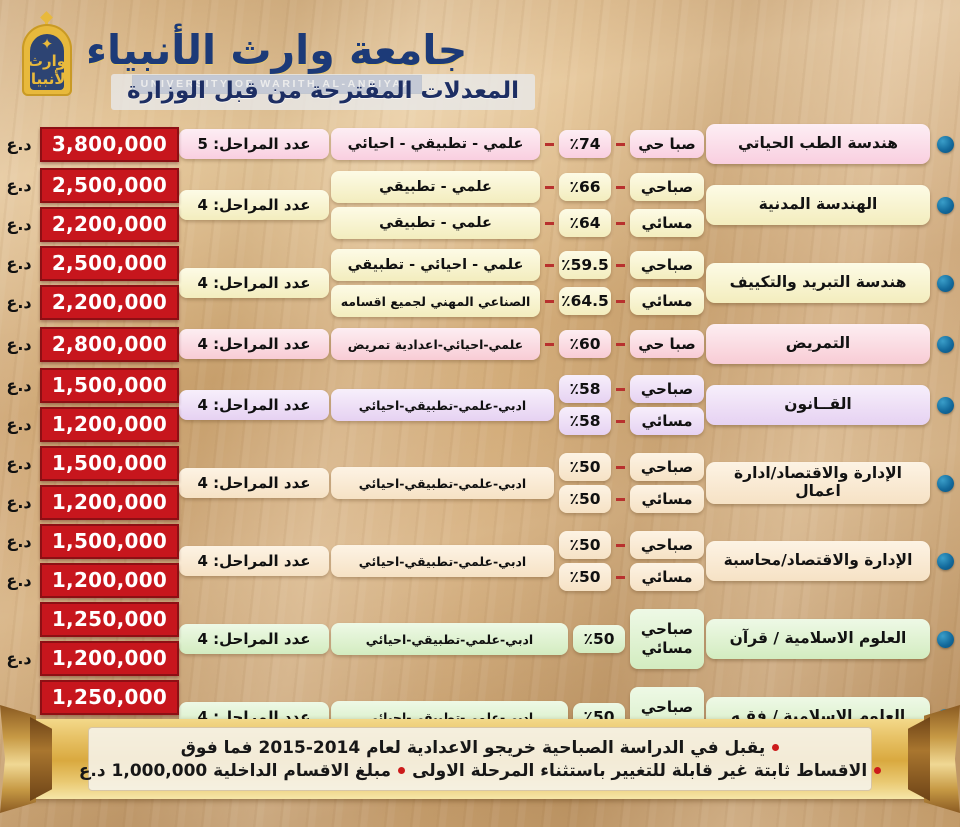  I want to click on fee-column: 1,250,000 1,200,000 د.ع, so click(89, 639).